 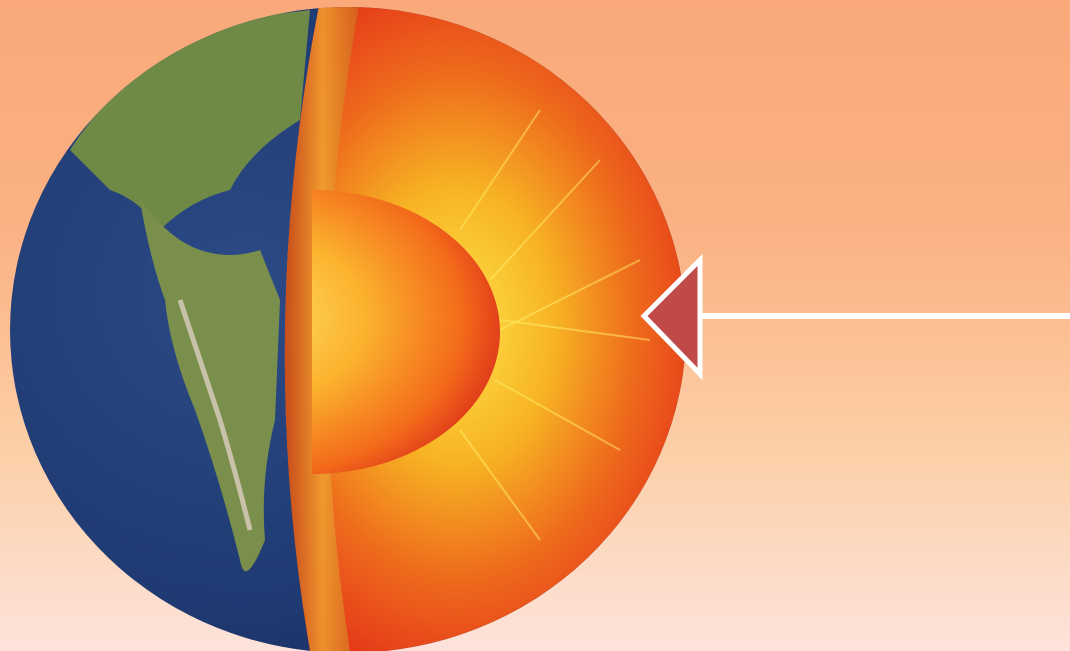 What do you see at coordinates (406, 332) in the screenshot?
I see `core` at bounding box center [406, 332].